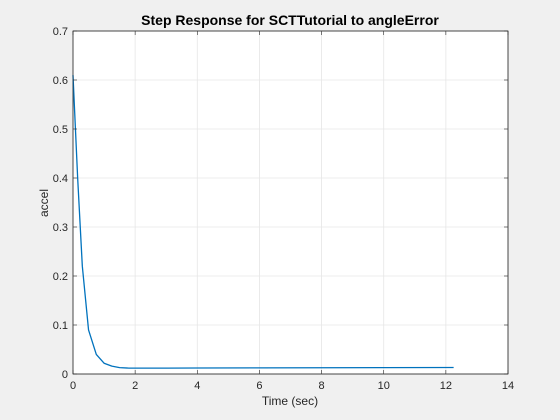 The width and height of the screenshot is (560, 420). What do you see at coordinates (60, 228) in the screenshot?
I see `y-tick-label: 0.3` at bounding box center [60, 228].